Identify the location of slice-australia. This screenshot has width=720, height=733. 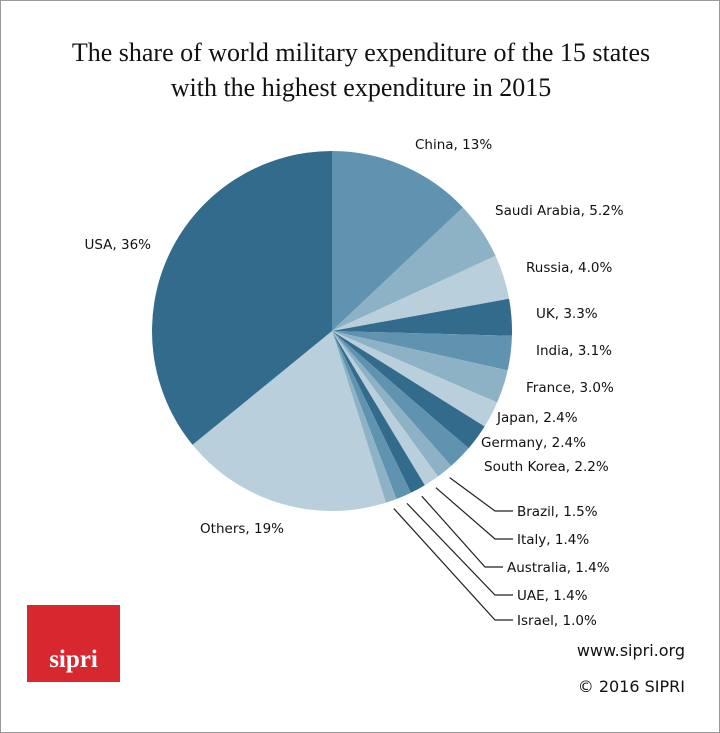
(378, 412).